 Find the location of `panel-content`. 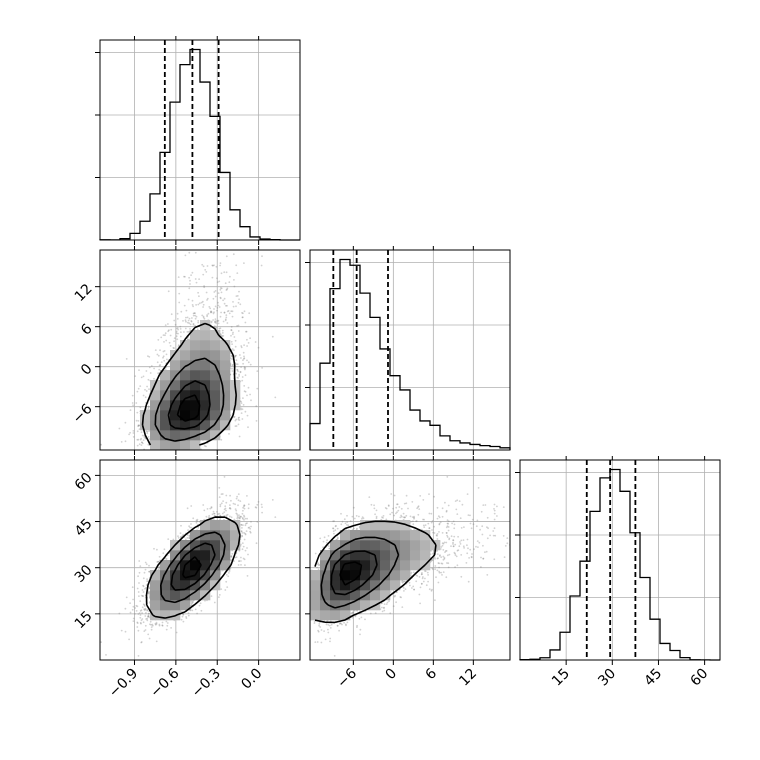

panel-content is located at coordinates (188, 290).